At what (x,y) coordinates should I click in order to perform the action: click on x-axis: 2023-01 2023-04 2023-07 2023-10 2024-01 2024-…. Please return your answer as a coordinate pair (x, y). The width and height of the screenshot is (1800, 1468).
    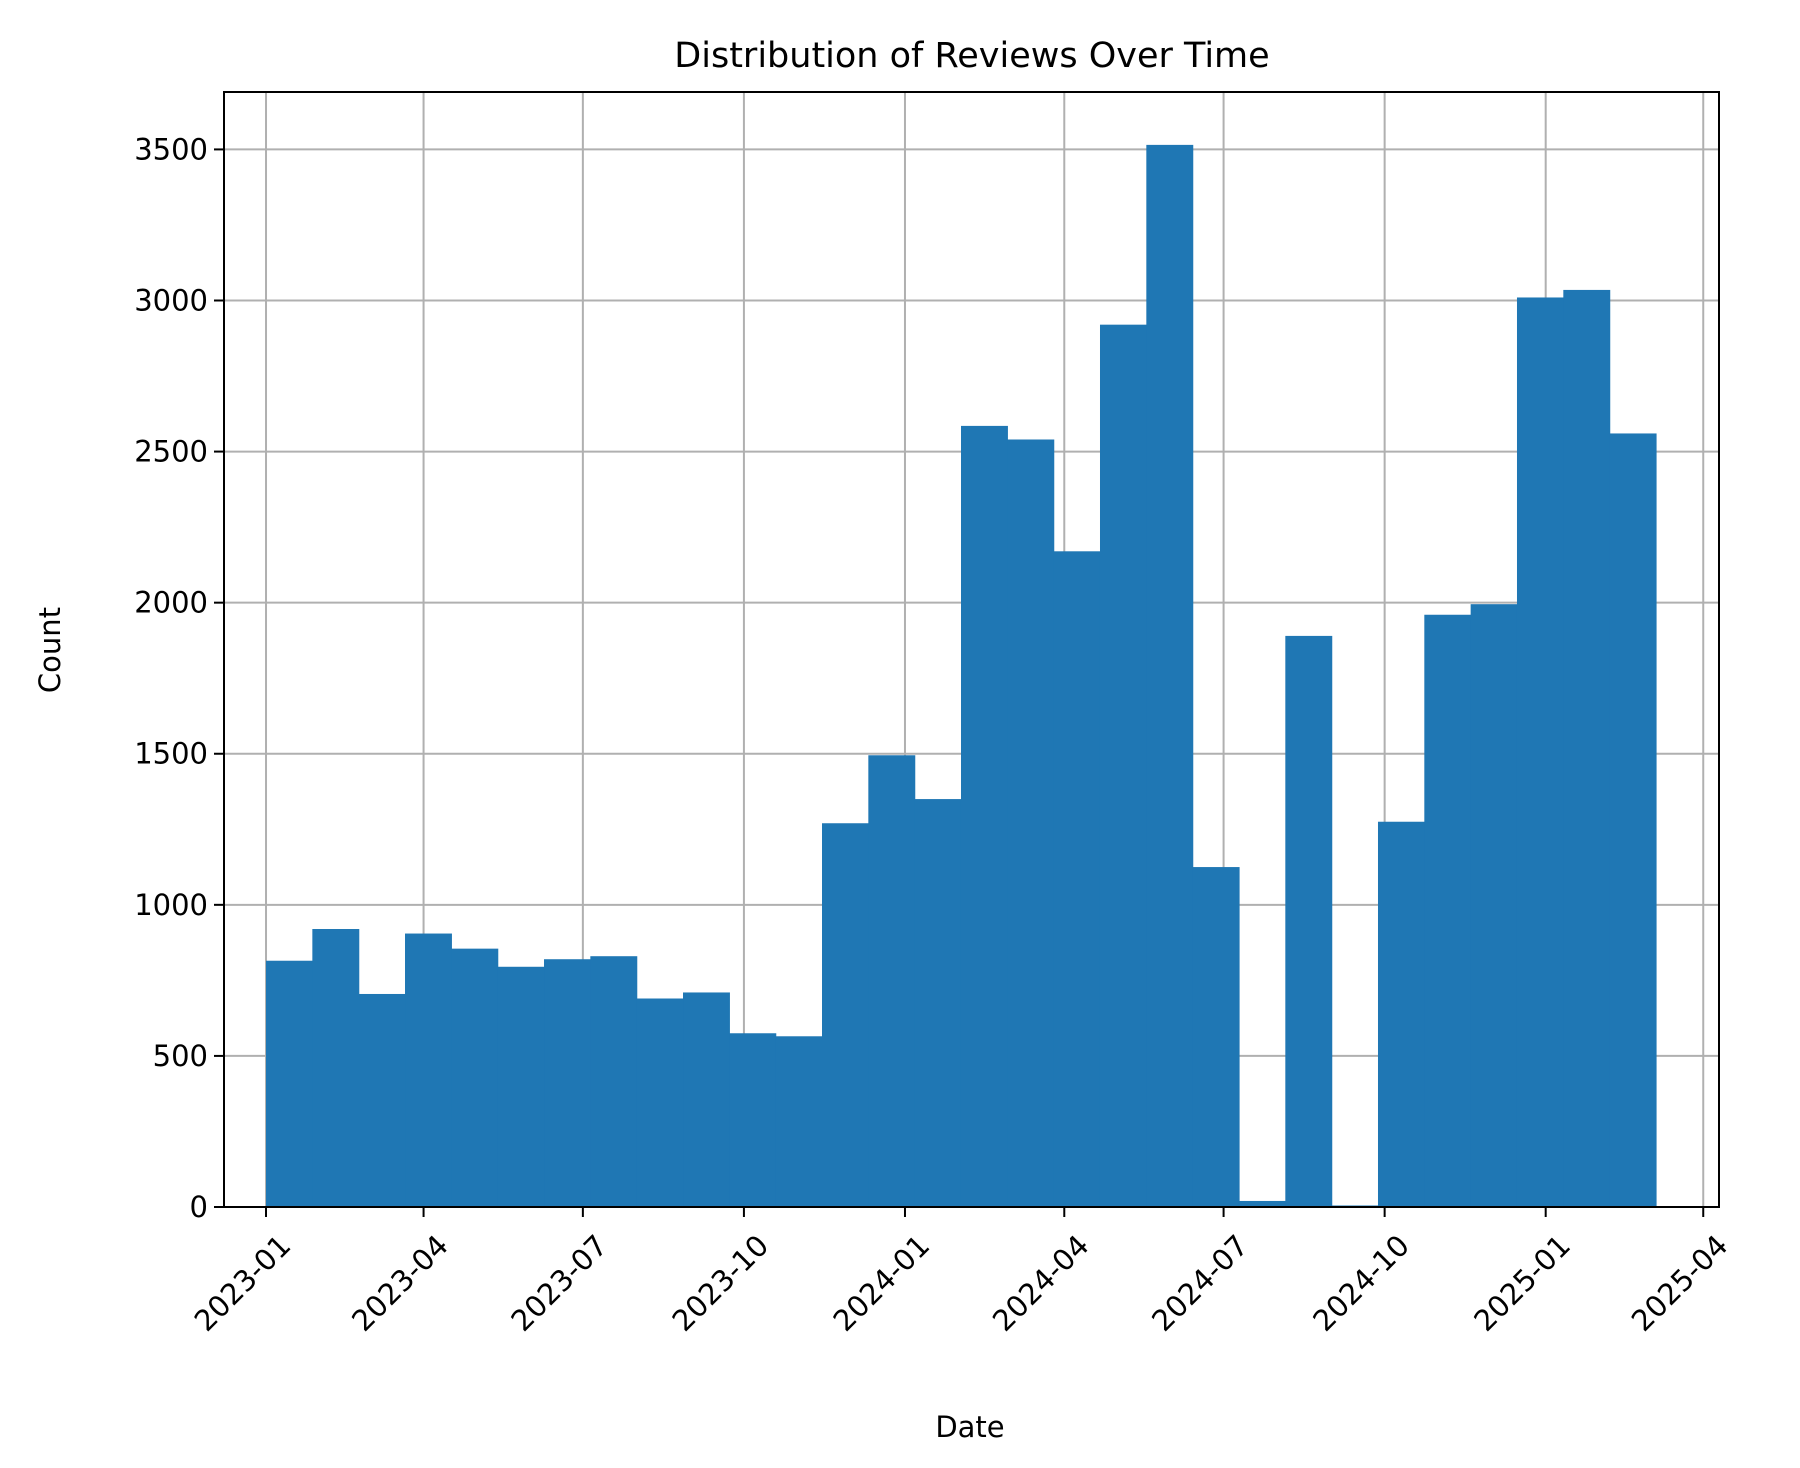
    Looking at the image, I should click on (961, 1272).